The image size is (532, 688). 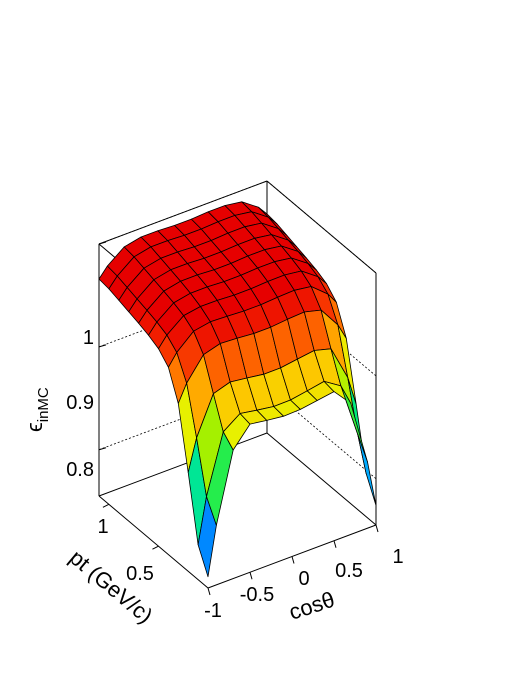 I want to click on y-tick-label: 0.5, so click(x=140, y=574).